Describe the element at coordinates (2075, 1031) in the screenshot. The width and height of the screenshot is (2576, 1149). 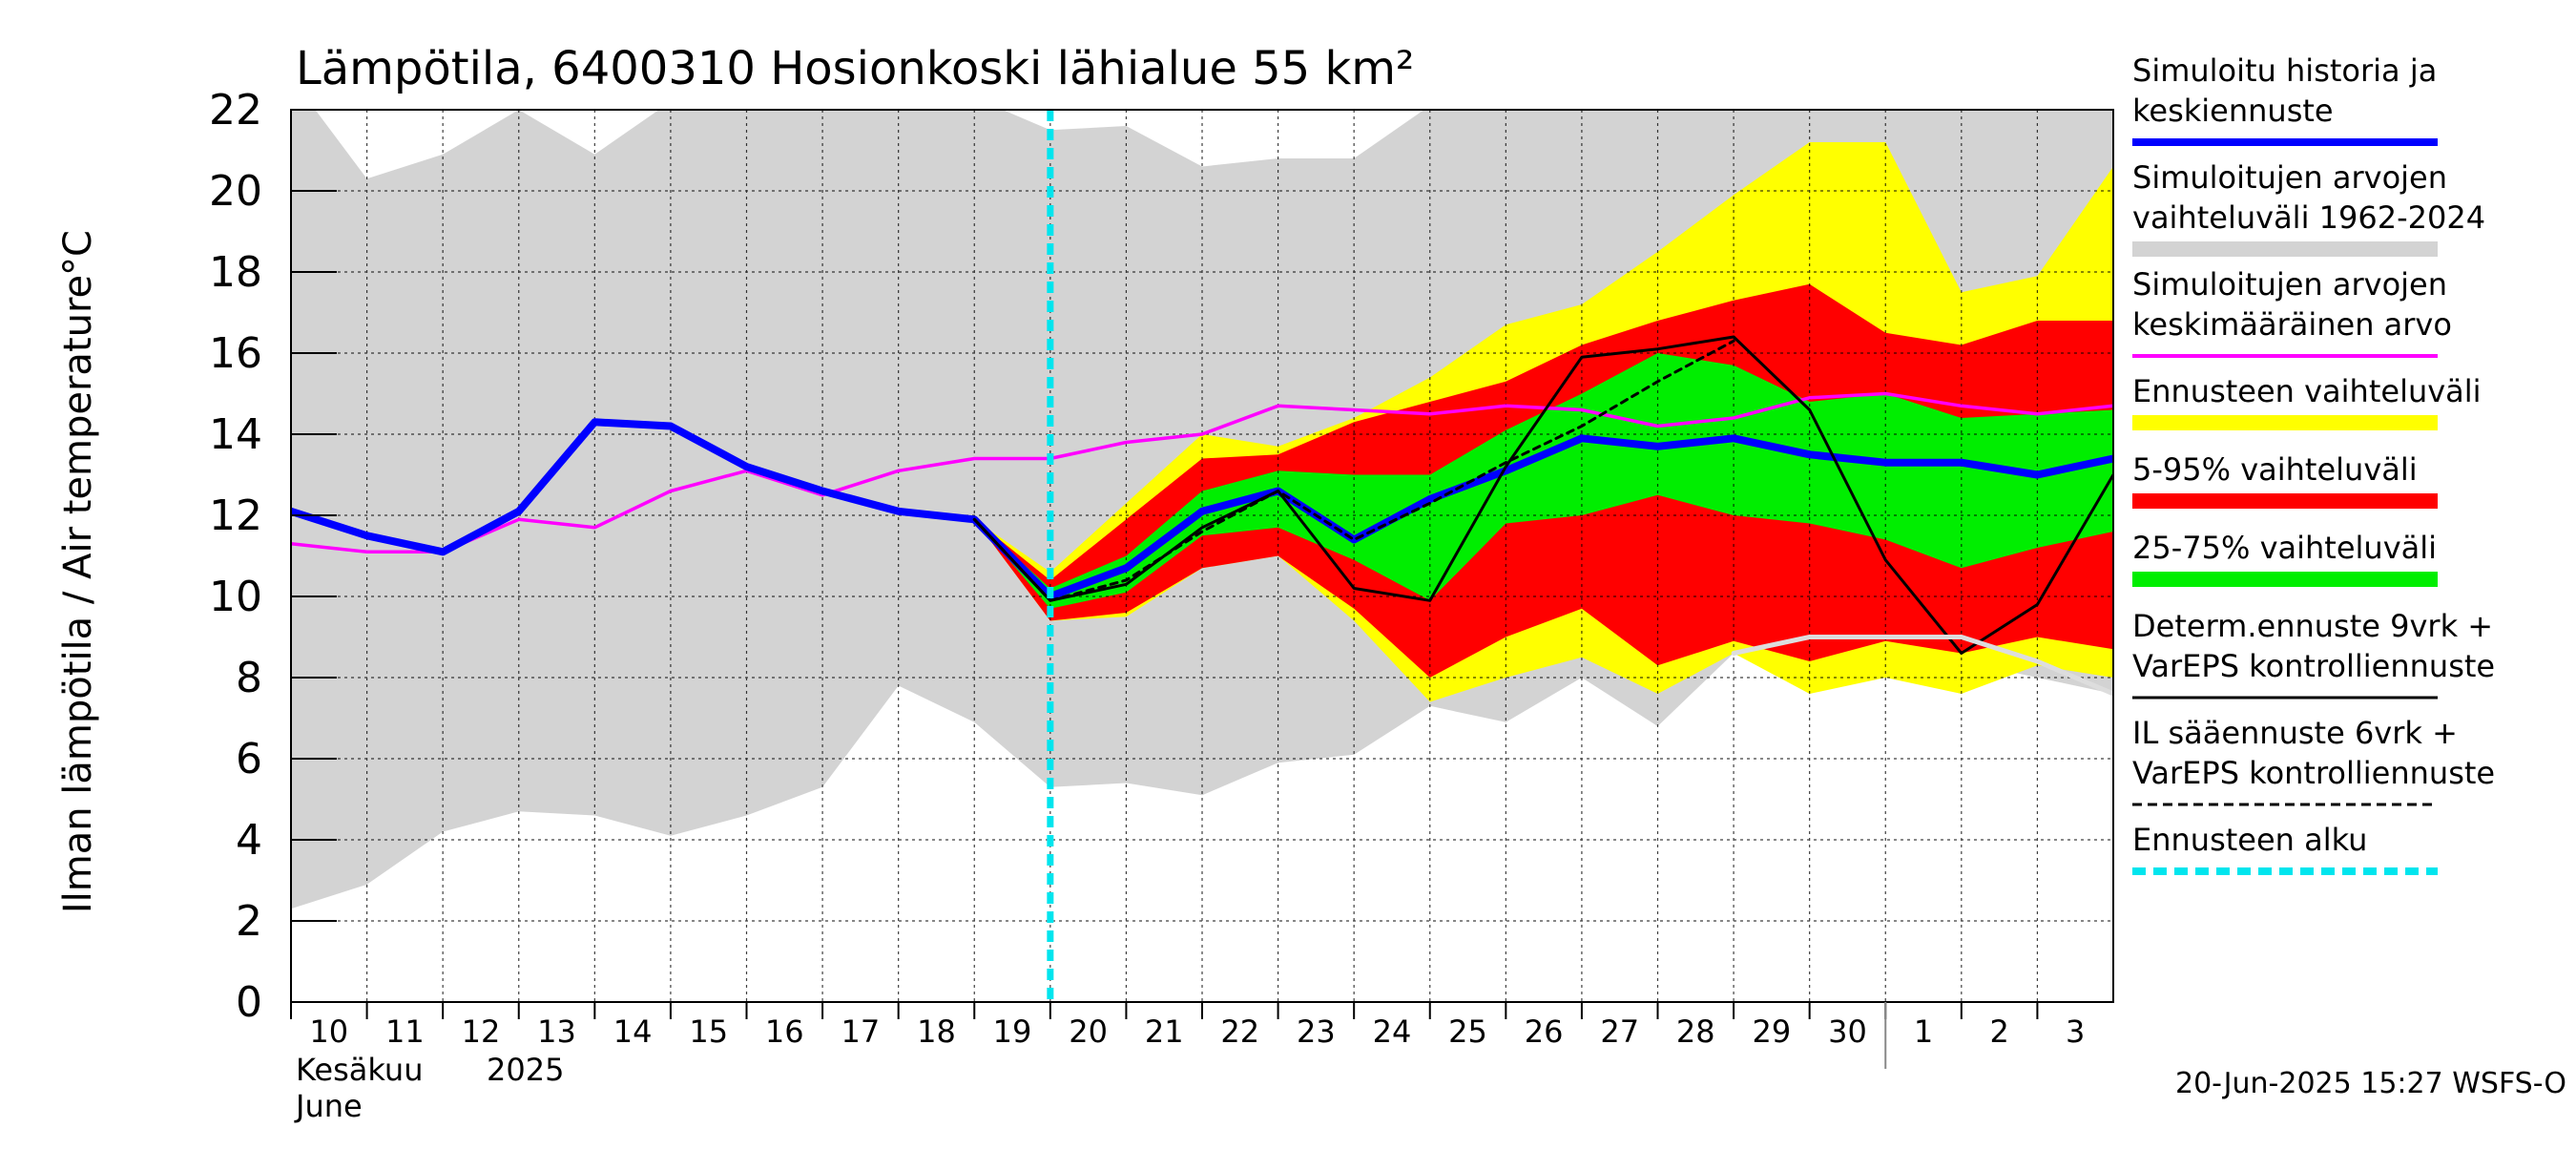
I see `x-tick-label-23: 3` at that location.